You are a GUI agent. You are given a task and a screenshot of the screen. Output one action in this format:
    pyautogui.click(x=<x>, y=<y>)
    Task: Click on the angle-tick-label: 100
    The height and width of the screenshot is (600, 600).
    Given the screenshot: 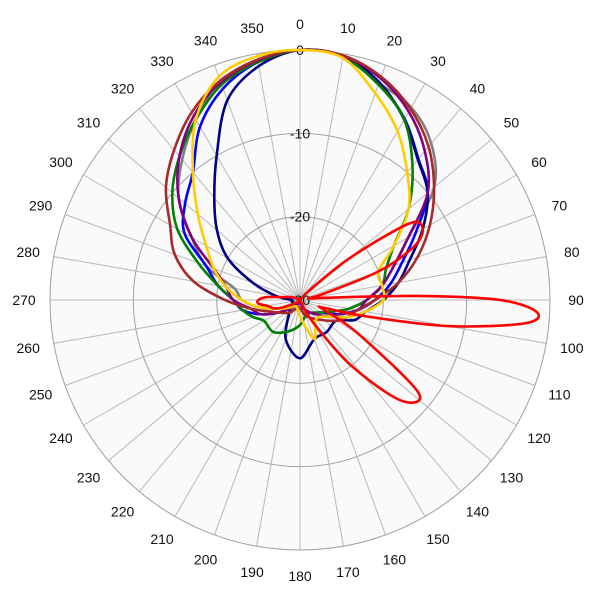 What is the action you would take?
    pyautogui.click(x=572, y=348)
    